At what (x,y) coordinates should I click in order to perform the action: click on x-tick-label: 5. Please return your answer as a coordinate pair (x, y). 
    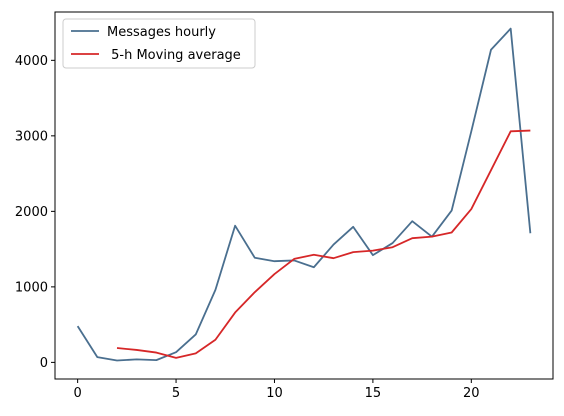
    Looking at the image, I should click on (176, 393).